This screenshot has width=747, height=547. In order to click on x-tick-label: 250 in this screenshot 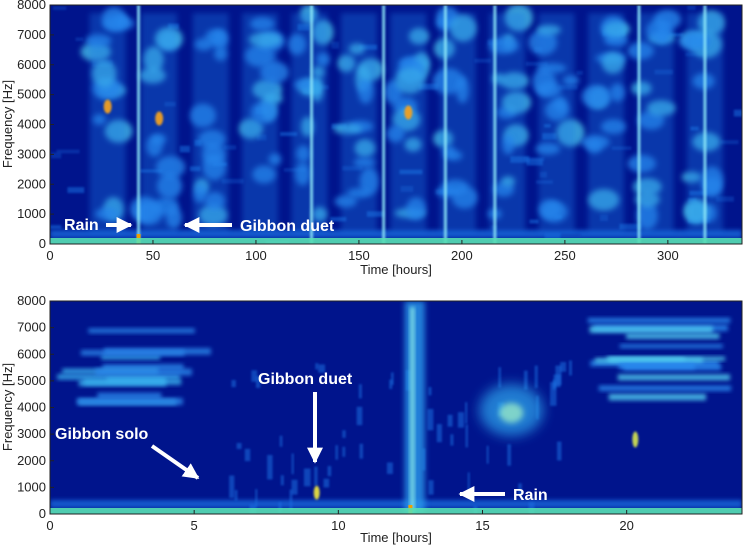, I will do `click(565, 255)`.